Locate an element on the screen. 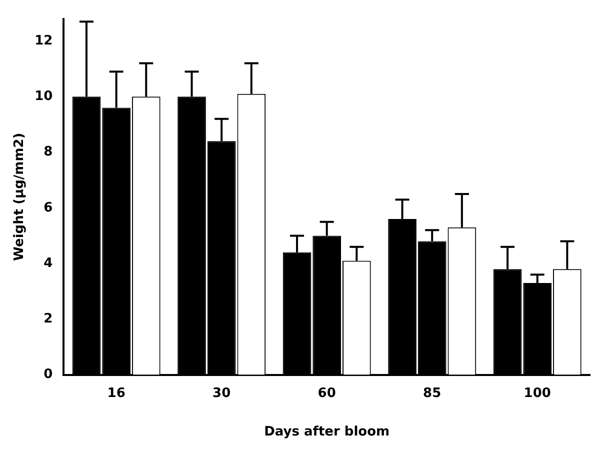 This screenshot has width=608, height=452. x-tick-label: 100 is located at coordinates (537, 393).